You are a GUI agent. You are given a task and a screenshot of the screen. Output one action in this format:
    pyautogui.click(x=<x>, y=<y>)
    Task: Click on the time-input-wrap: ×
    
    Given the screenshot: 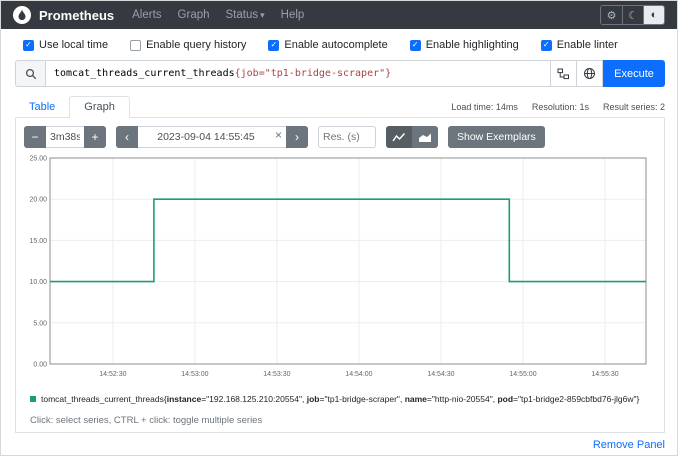 What is the action you would take?
    pyautogui.click(x=212, y=137)
    